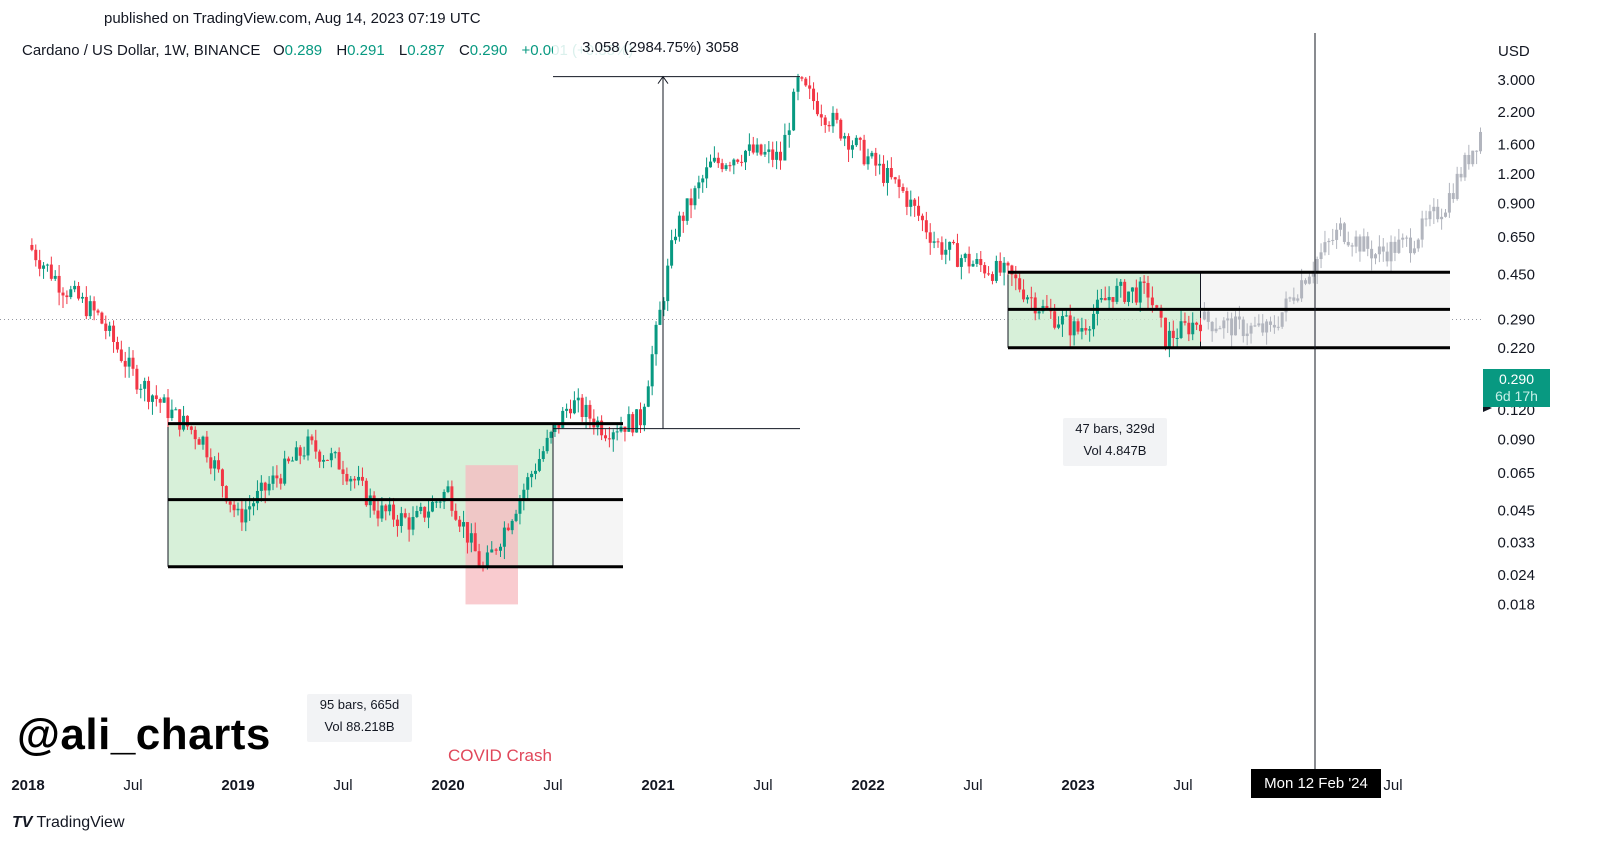 The height and width of the screenshot is (862, 1600). I want to click on range-info-box-2: 47 bars, 329d Vol 4.847B, so click(1115, 442).